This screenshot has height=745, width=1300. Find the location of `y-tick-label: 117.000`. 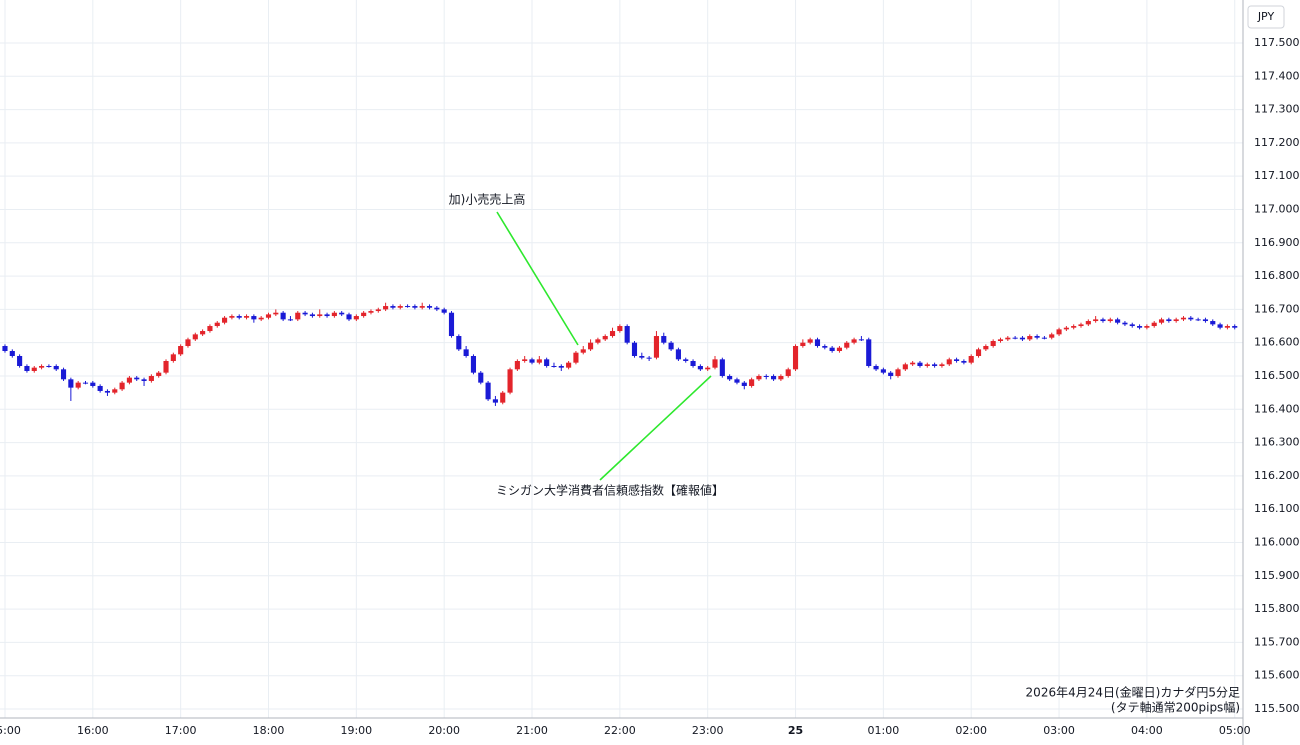

y-tick-label: 117.000 is located at coordinates (1277, 208).